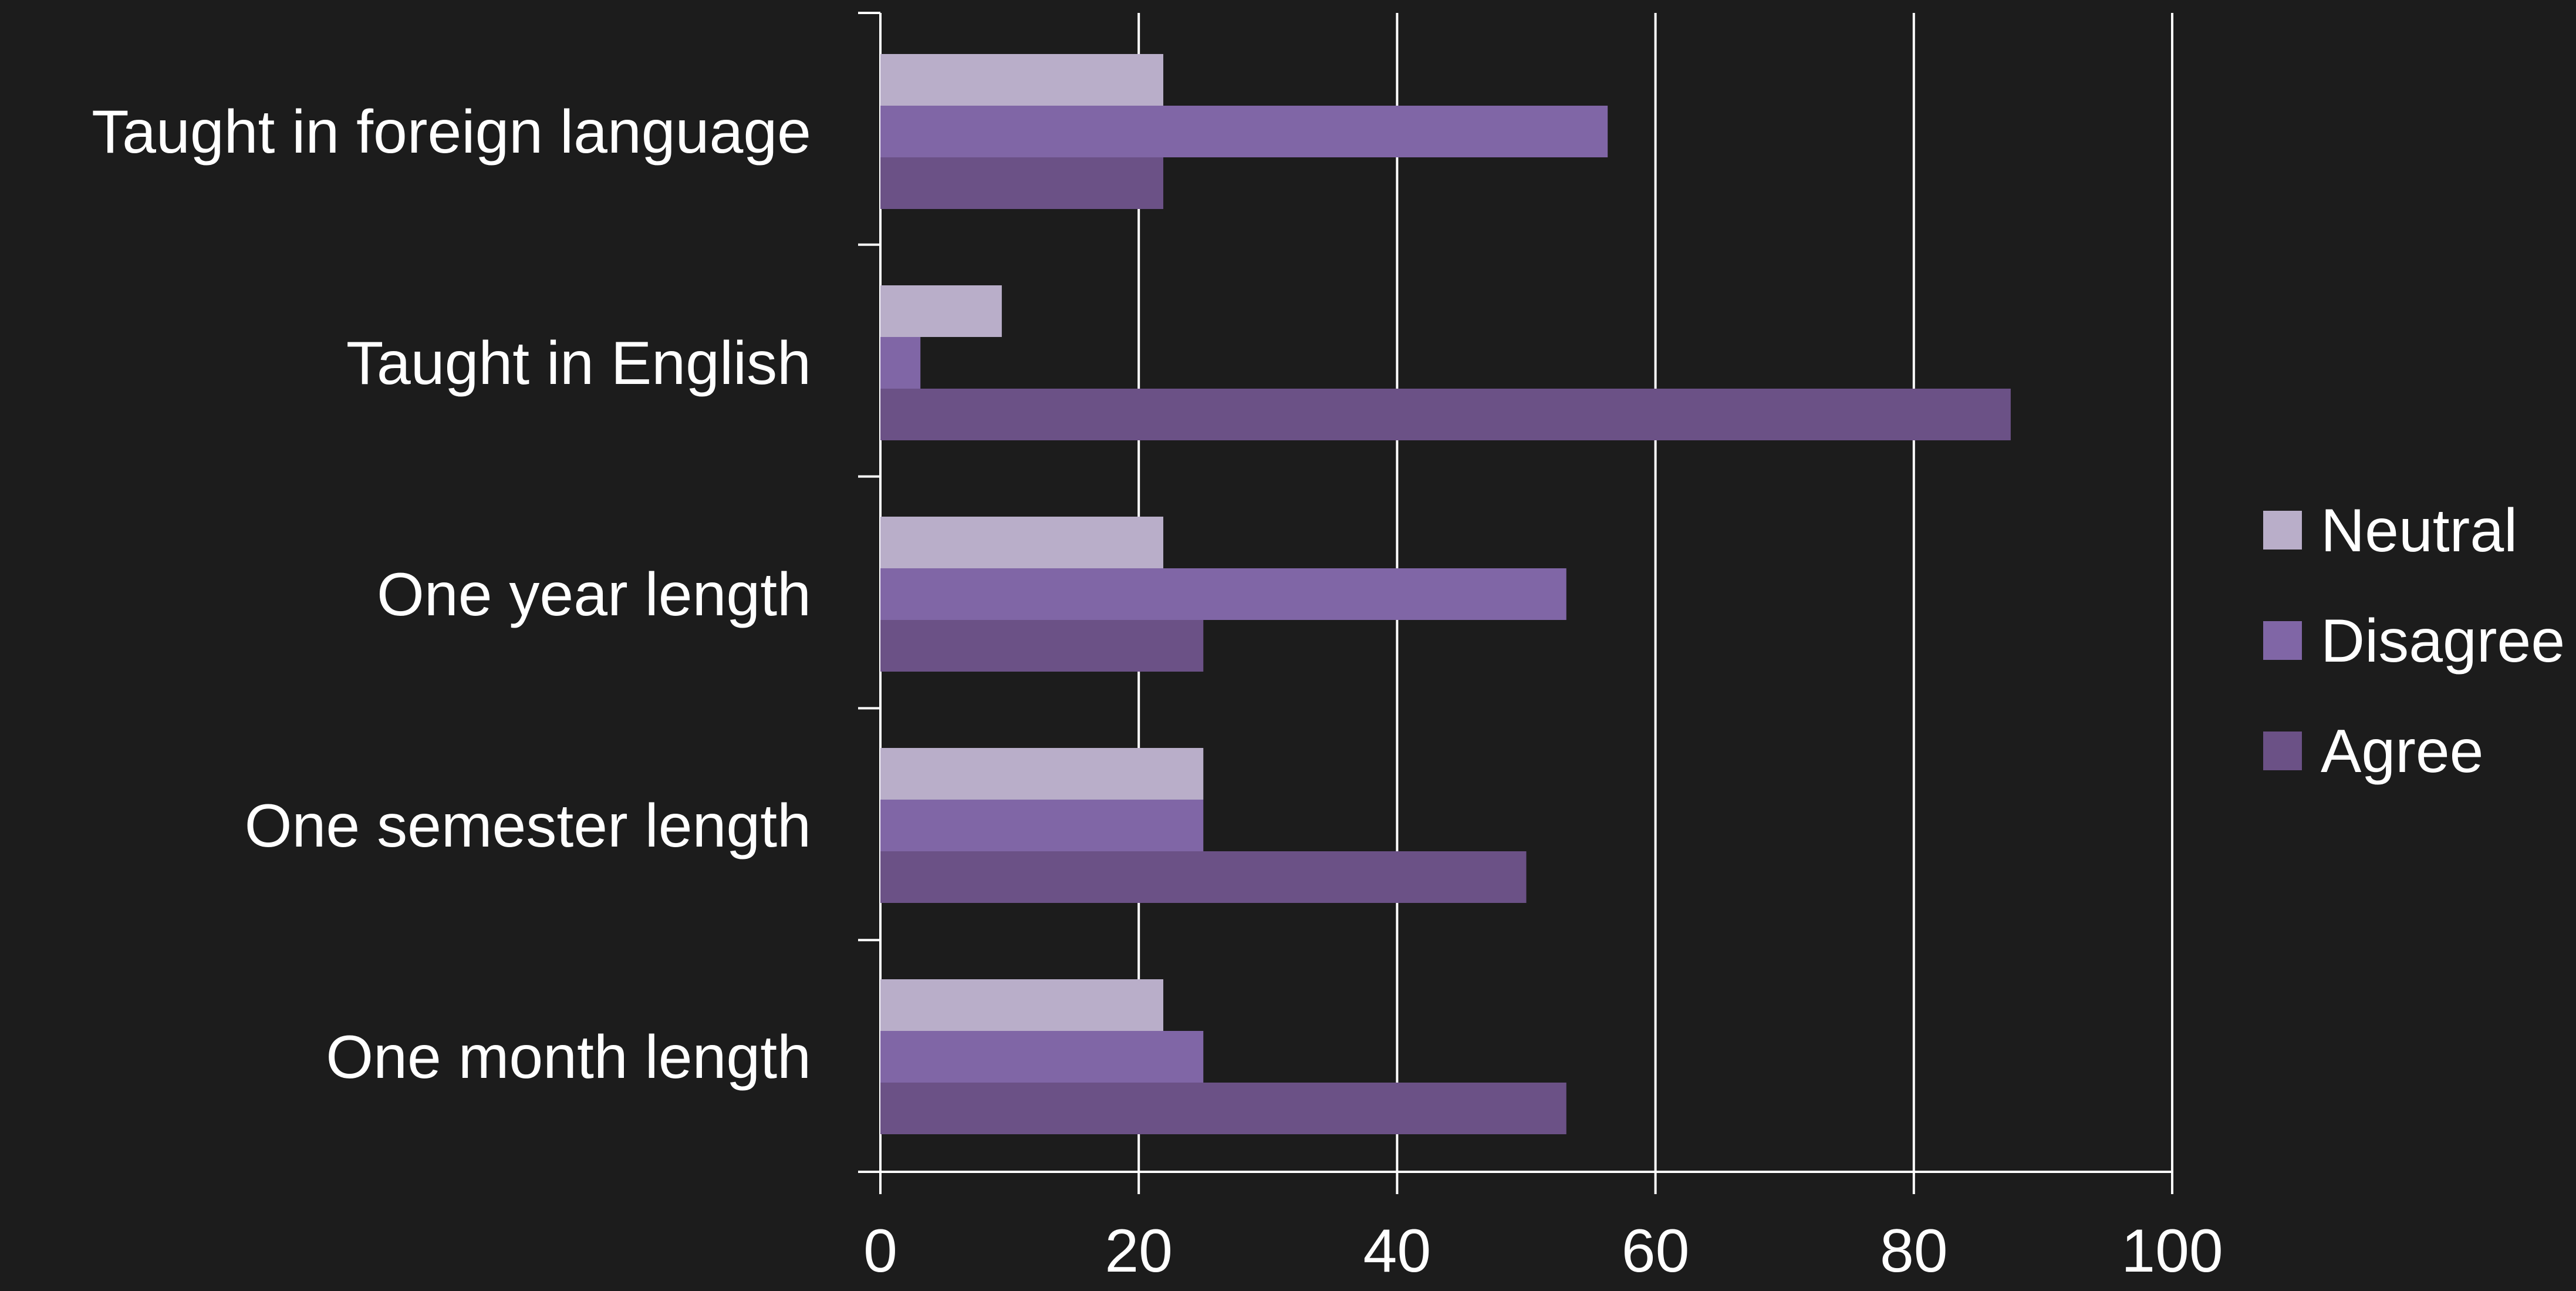 The height and width of the screenshot is (1291, 2576). Describe the element at coordinates (1139, 1251) in the screenshot. I see `x-tick-label: 20` at that location.